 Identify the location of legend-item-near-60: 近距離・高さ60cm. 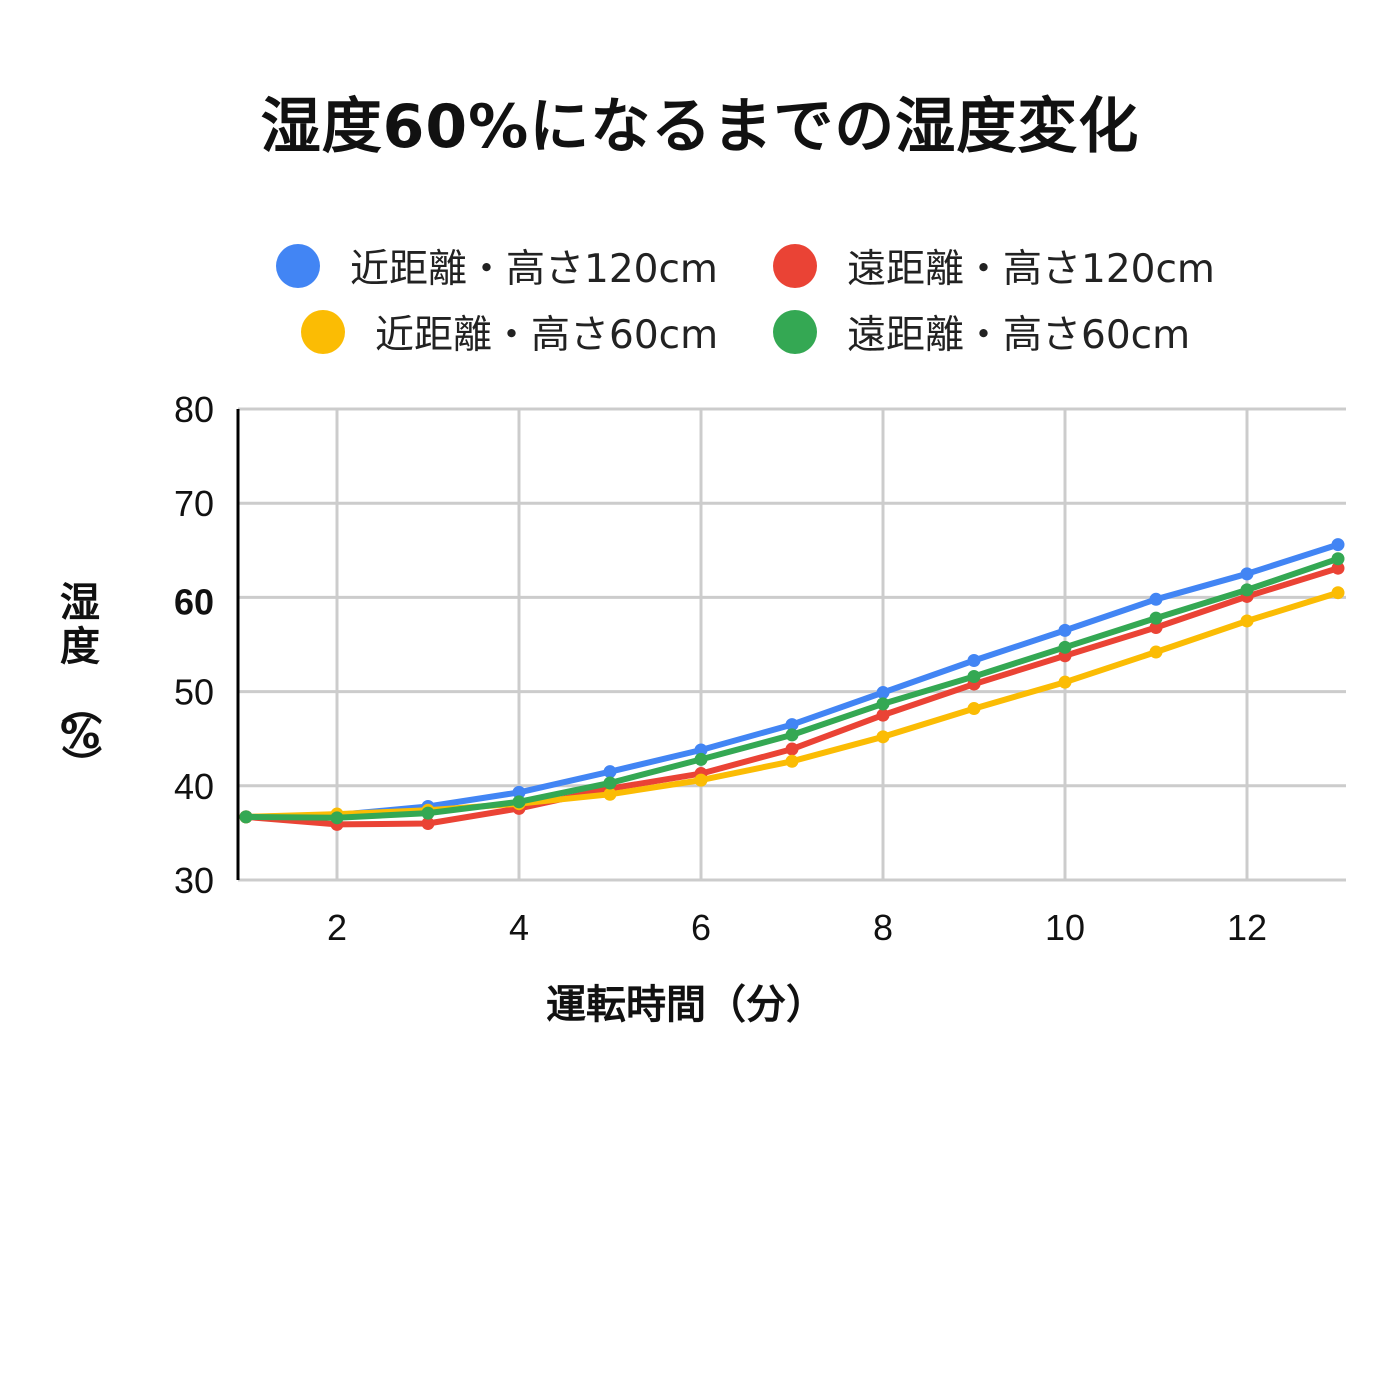
(509, 332).